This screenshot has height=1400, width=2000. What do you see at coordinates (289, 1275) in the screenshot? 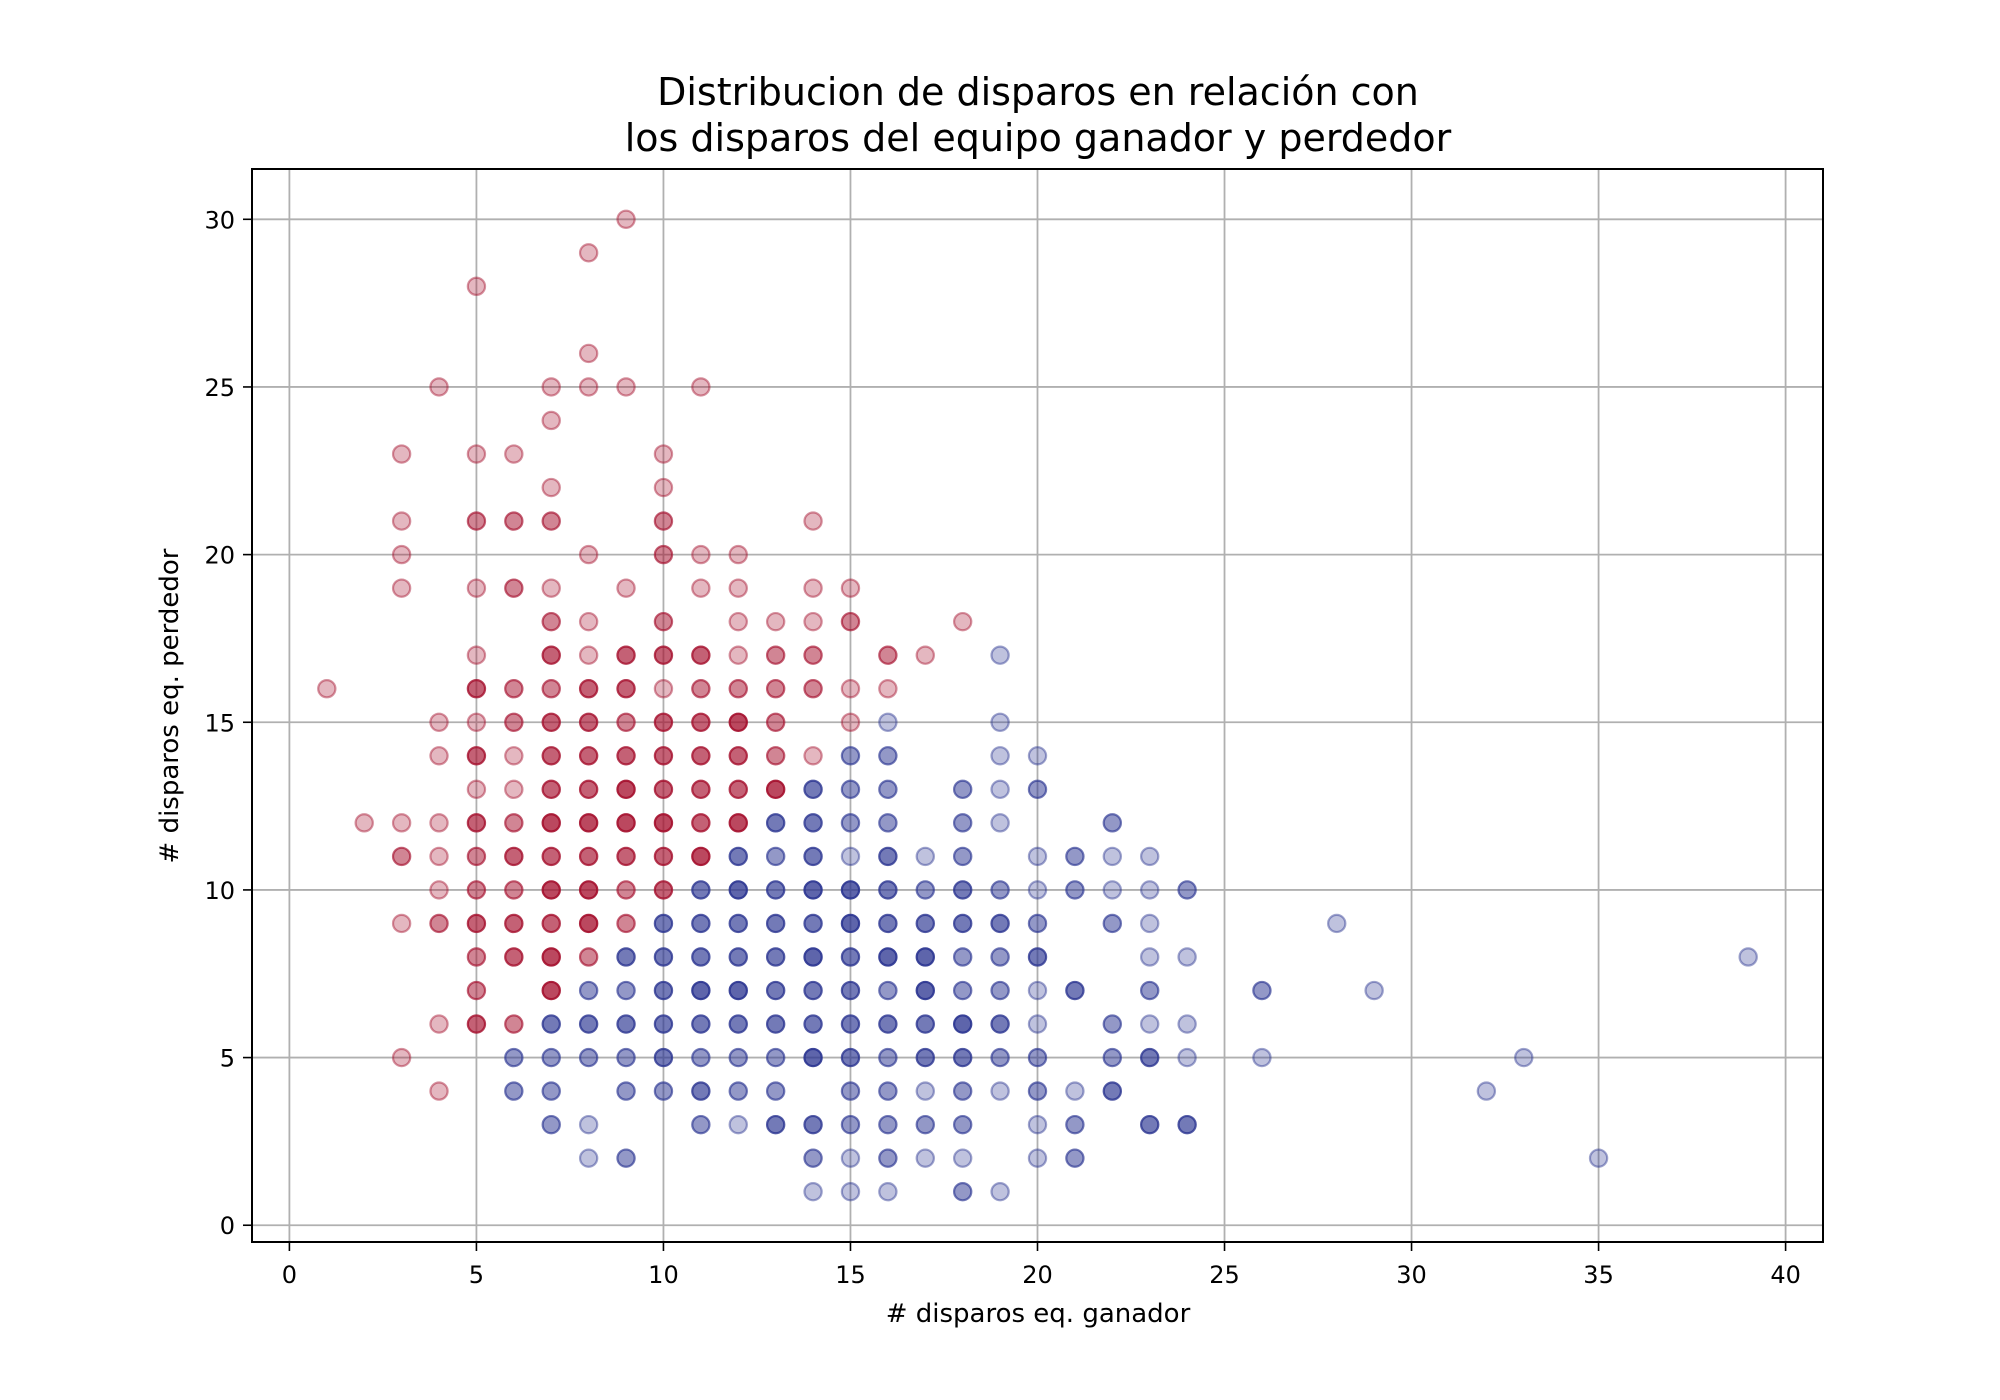
I see `x-tick-label: 0` at bounding box center [289, 1275].